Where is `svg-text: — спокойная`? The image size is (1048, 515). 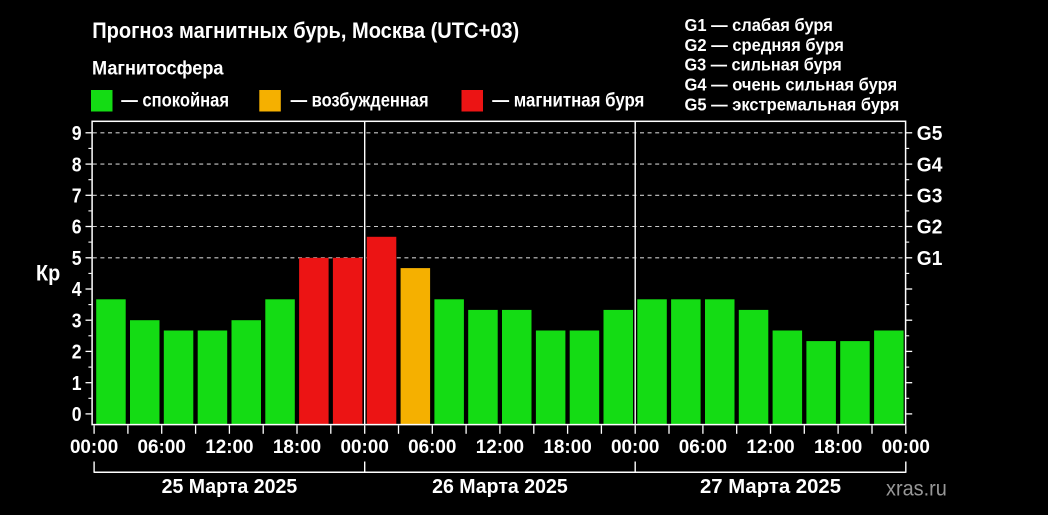
svg-text: — спокойная is located at coordinates (175, 100).